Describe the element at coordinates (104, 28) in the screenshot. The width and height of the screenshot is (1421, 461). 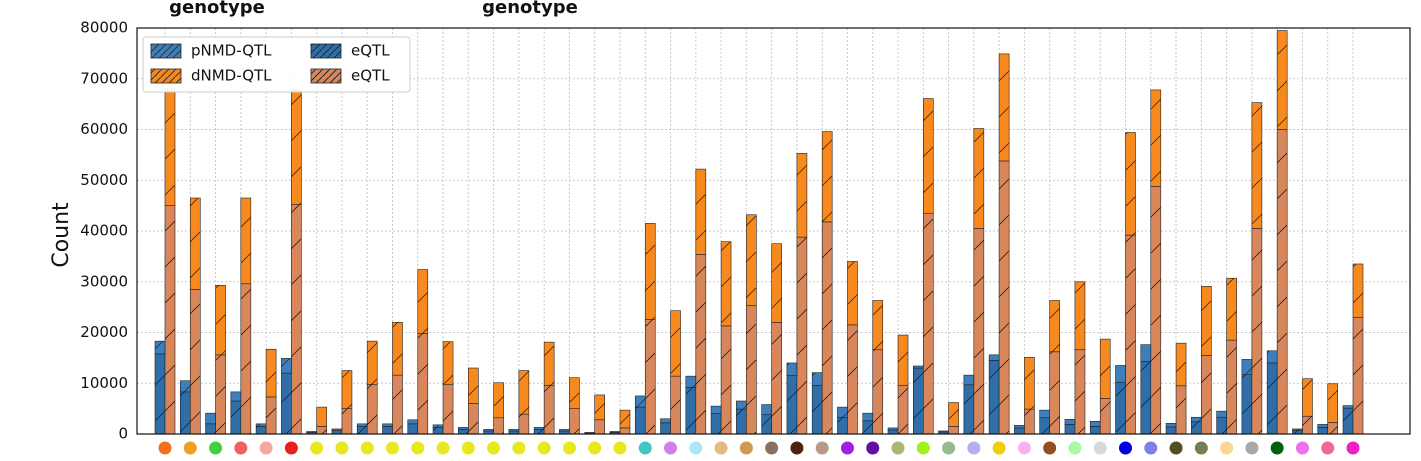
I see `y-tick-label: 80000` at that location.